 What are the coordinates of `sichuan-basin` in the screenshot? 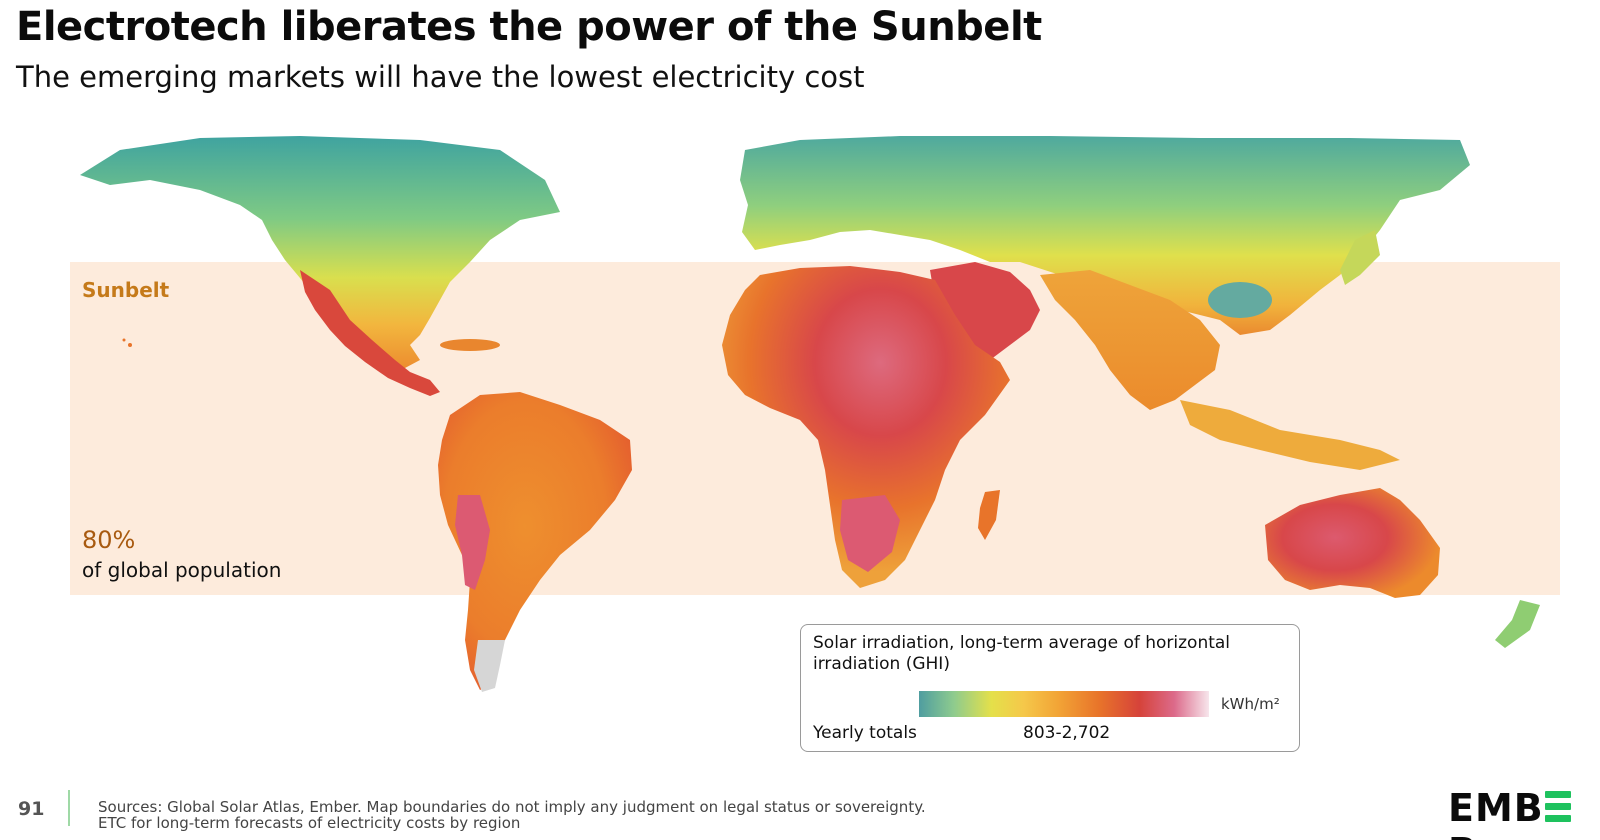 It's located at (1240, 300).